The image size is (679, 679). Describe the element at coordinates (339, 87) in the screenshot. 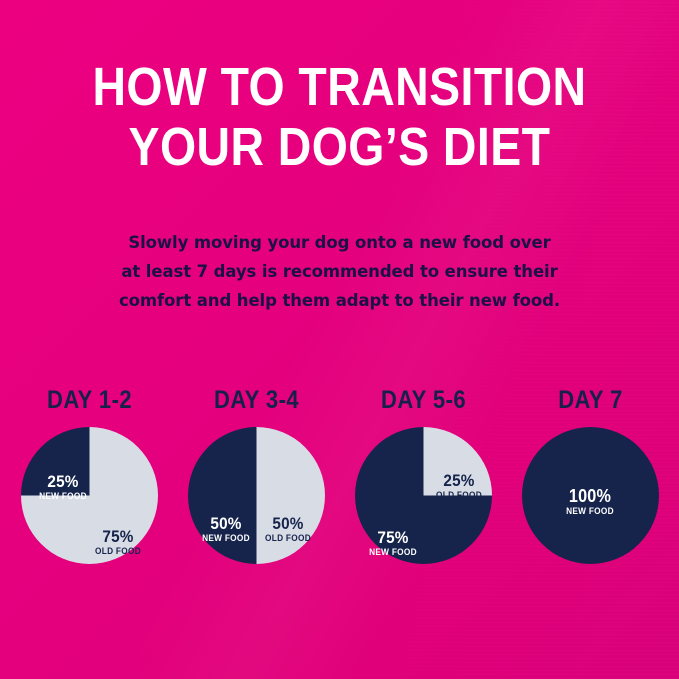

I see `title-line-1: HOW TO TRANSITION` at that location.